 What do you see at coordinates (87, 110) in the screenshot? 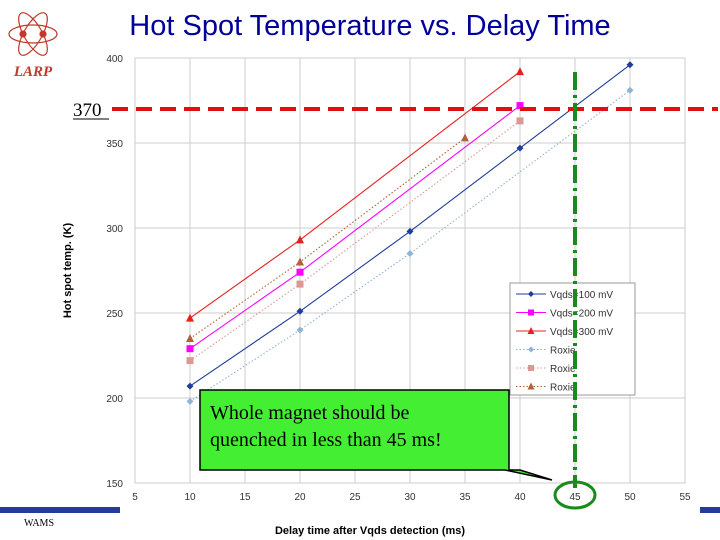
I see `threshold-label: 370` at bounding box center [87, 110].